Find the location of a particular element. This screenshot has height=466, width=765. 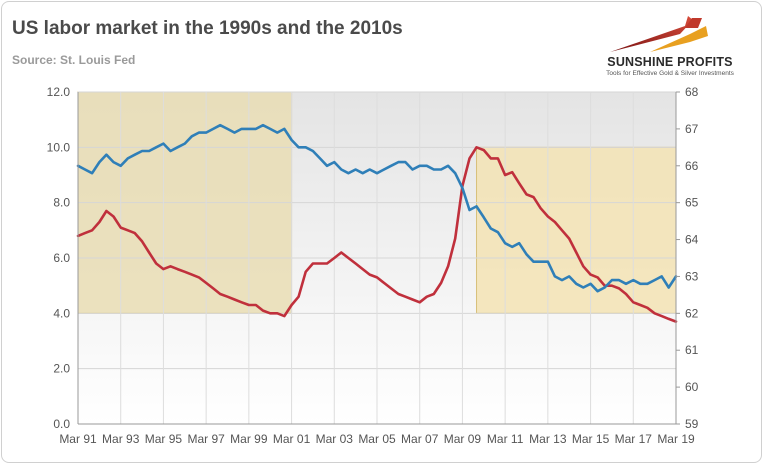

y-left-tick-label: 0.0 is located at coordinates (61, 424).